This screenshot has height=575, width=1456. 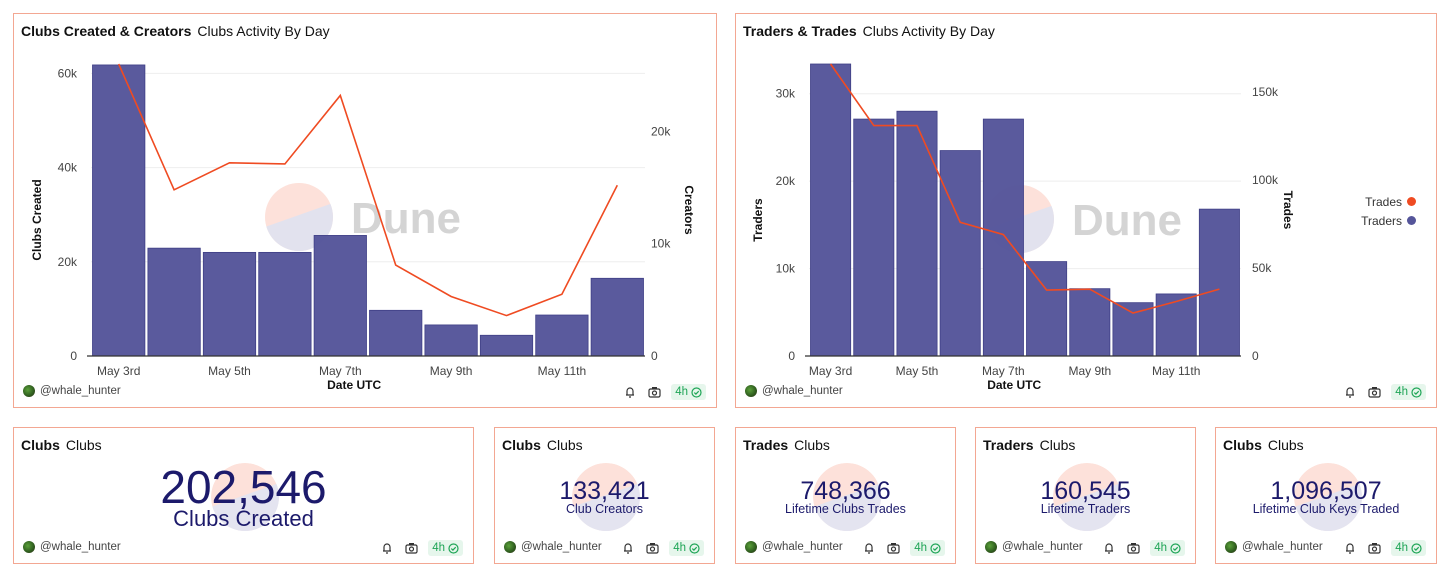 I want to click on counter-title-main: Traders, so click(x=1008, y=445).